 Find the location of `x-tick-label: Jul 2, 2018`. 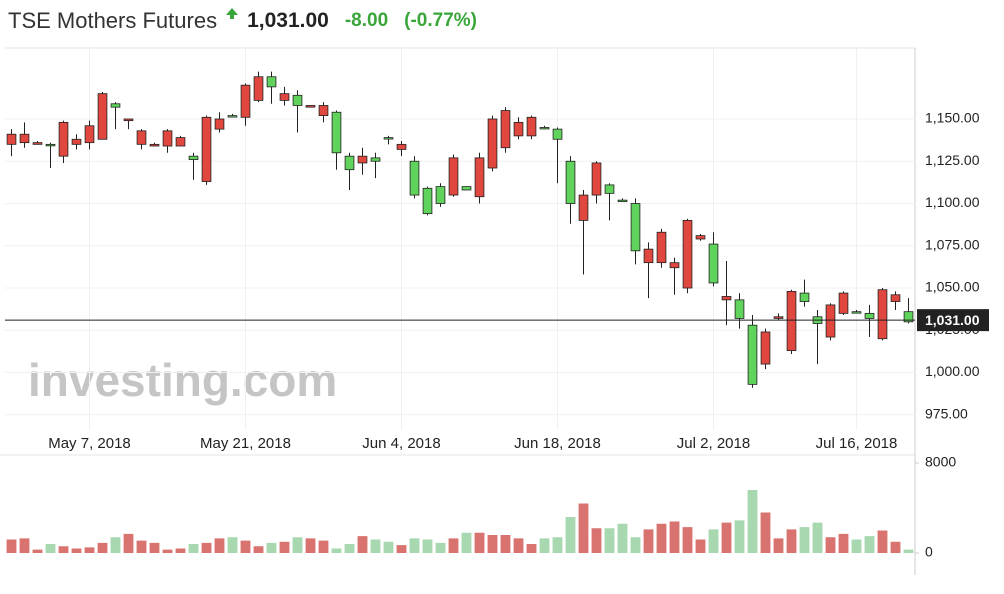

x-tick-label: Jul 2, 2018 is located at coordinates (713, 443).